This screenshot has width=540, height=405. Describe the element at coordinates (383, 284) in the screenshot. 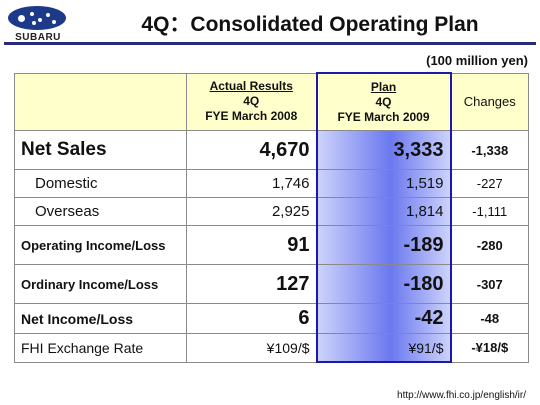

I see `plan-value: -180` at that location.